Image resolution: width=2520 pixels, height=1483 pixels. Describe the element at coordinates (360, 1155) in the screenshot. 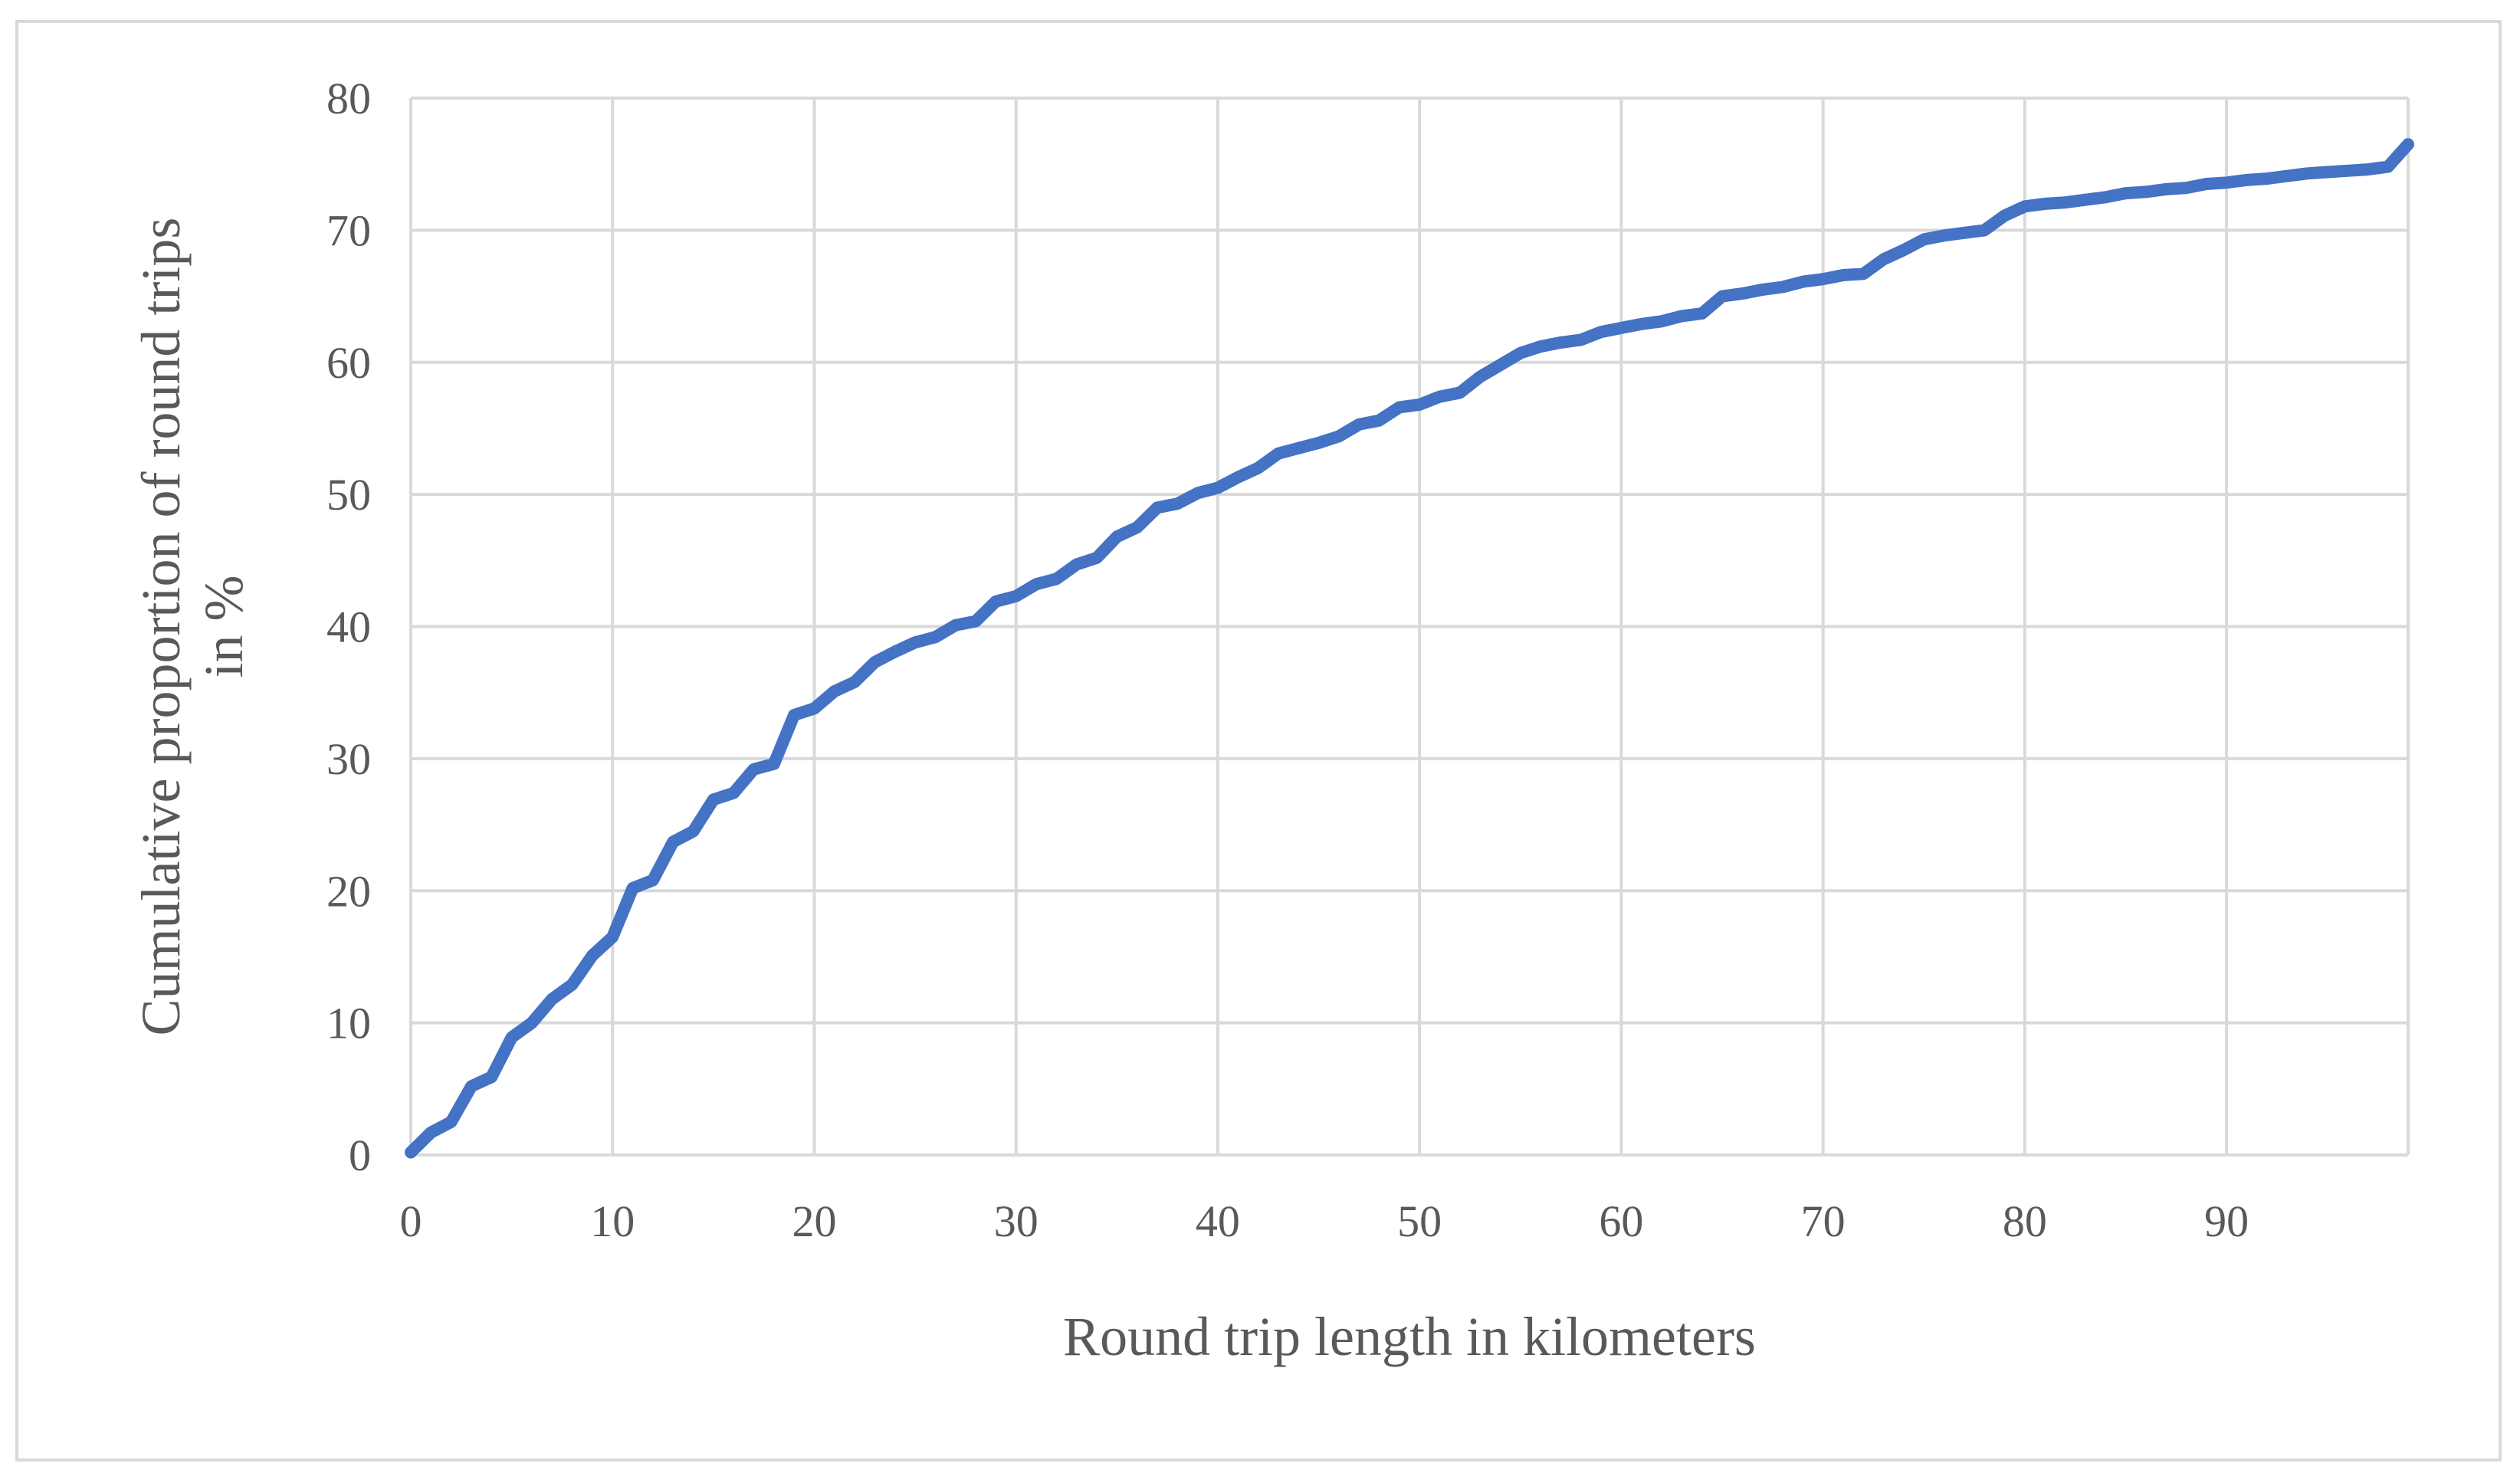

I see `y-tick-label: 0` at that location.